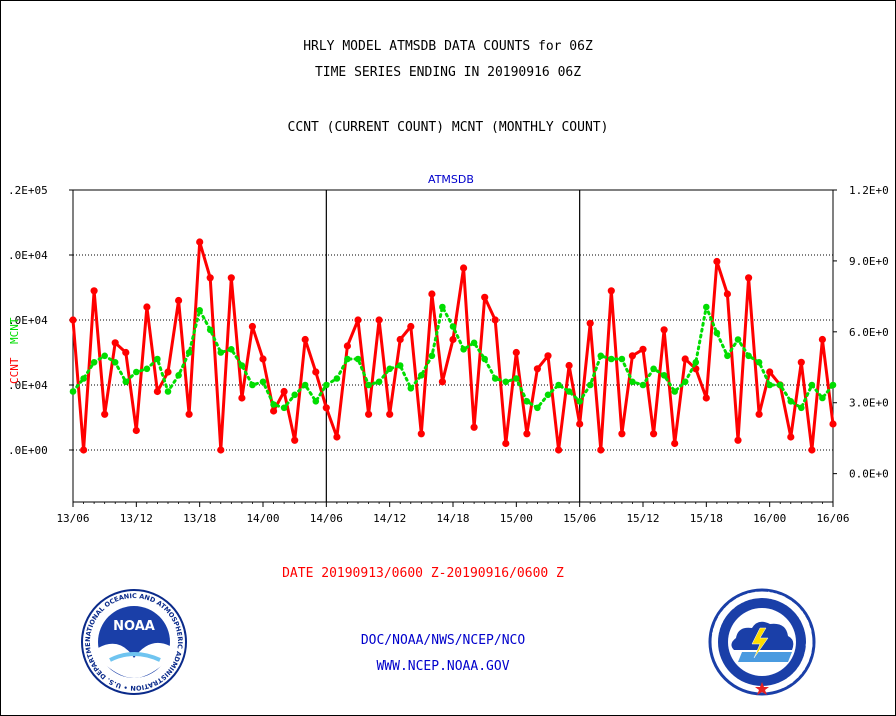 The width and height of the screenshot is (896, 716). What do you see at coordinates (452, 518) in the screenshot?
I see `x-tick-label: 14/18` at bounding box center [452, 518].